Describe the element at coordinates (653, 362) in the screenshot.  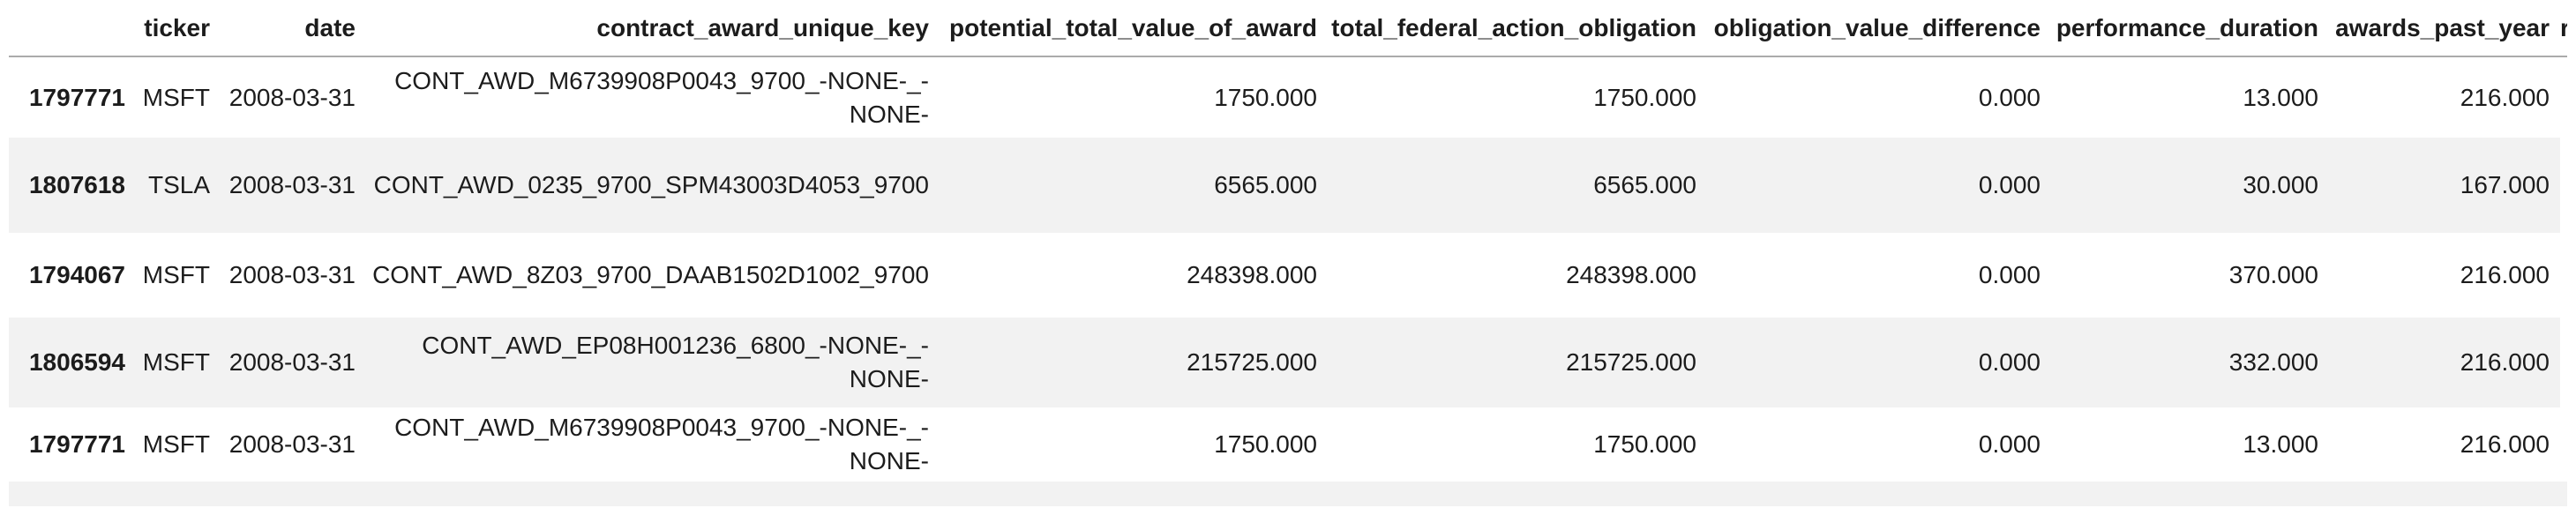
I see `cell-contract-award-unique-key: CONT_AWD_EP08H001236_6800_-NONE-_-NONE-` at that location.